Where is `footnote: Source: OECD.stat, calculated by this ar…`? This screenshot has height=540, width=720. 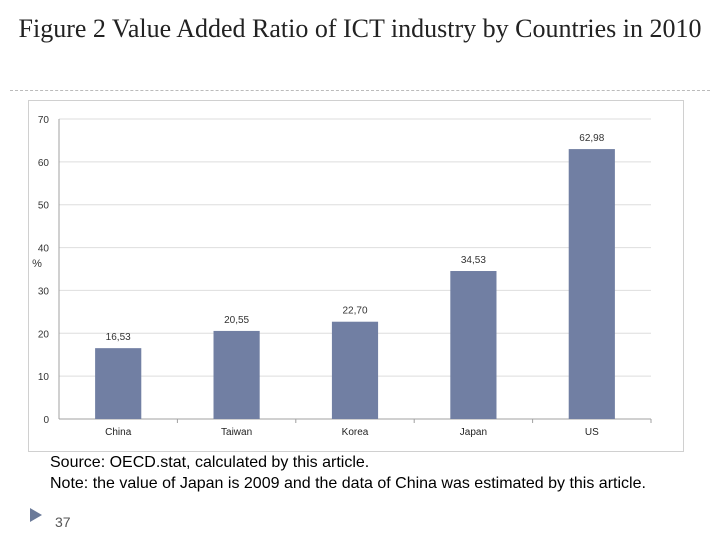 footnote: Source: OECD.stat, calculated by this ar… is located at coordinates (380, 473).